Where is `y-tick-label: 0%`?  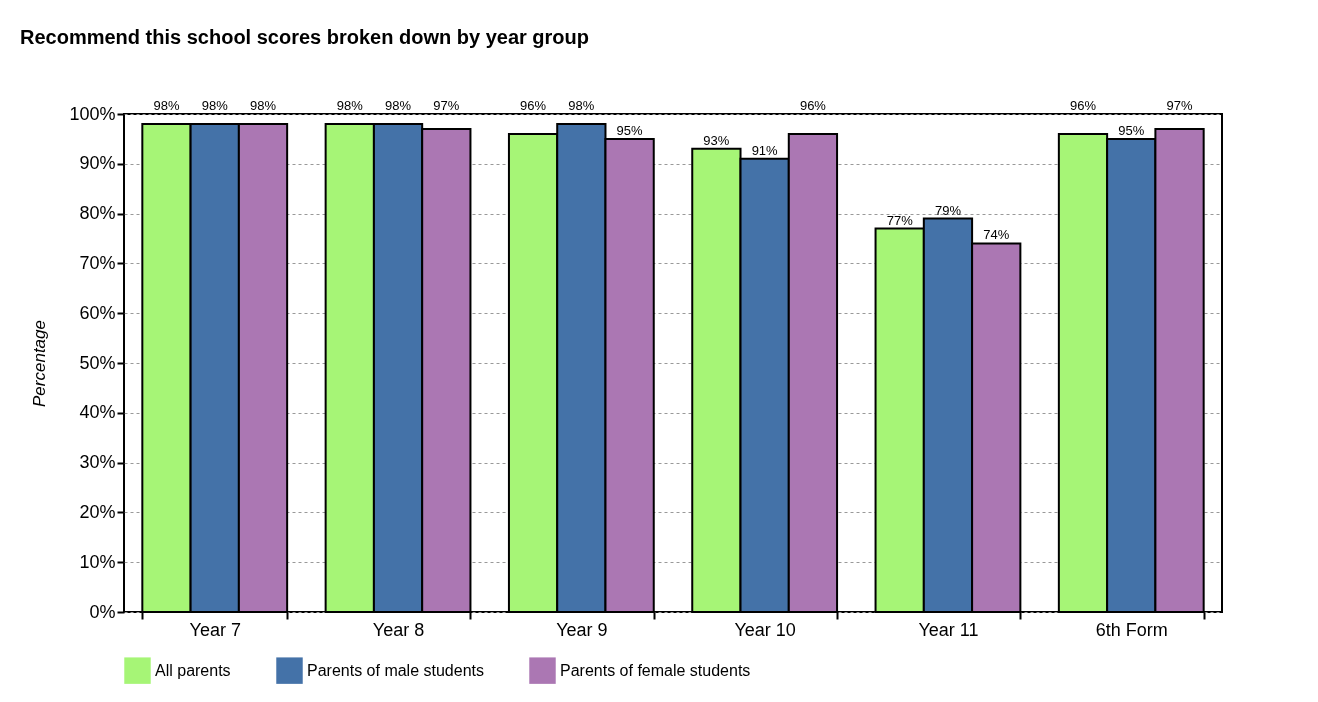
y-tick-label: 0% is located at coordinates (102, 611).